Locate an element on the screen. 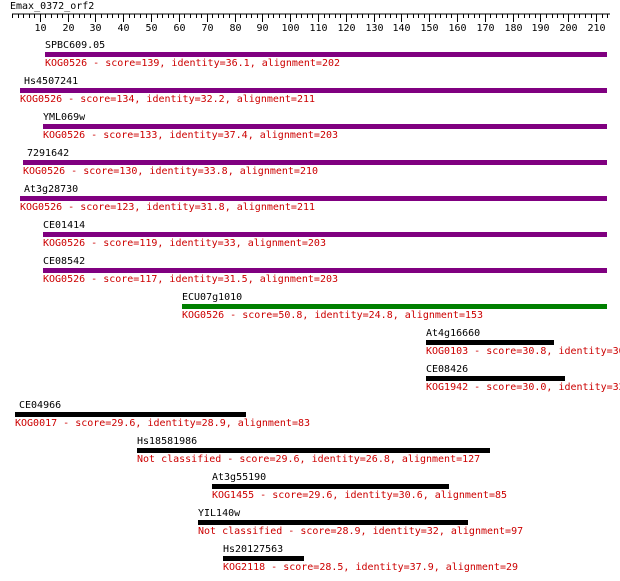 This screenshot has width=620, height=581. hit-name: Hs20127563 is located at coordinates (253, 549).